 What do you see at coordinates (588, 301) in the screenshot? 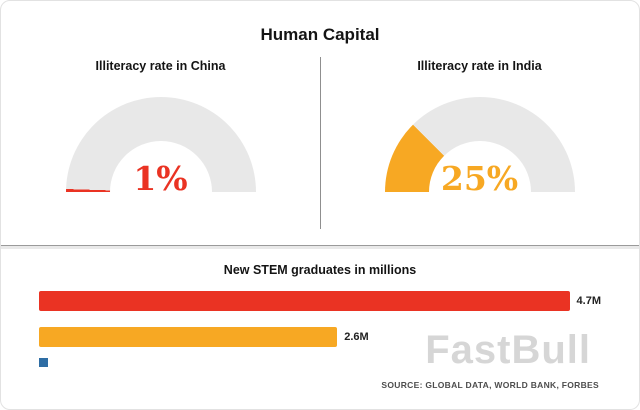
I see `bar-red-value-label: 4.7M` at bounding box center [588, 301].